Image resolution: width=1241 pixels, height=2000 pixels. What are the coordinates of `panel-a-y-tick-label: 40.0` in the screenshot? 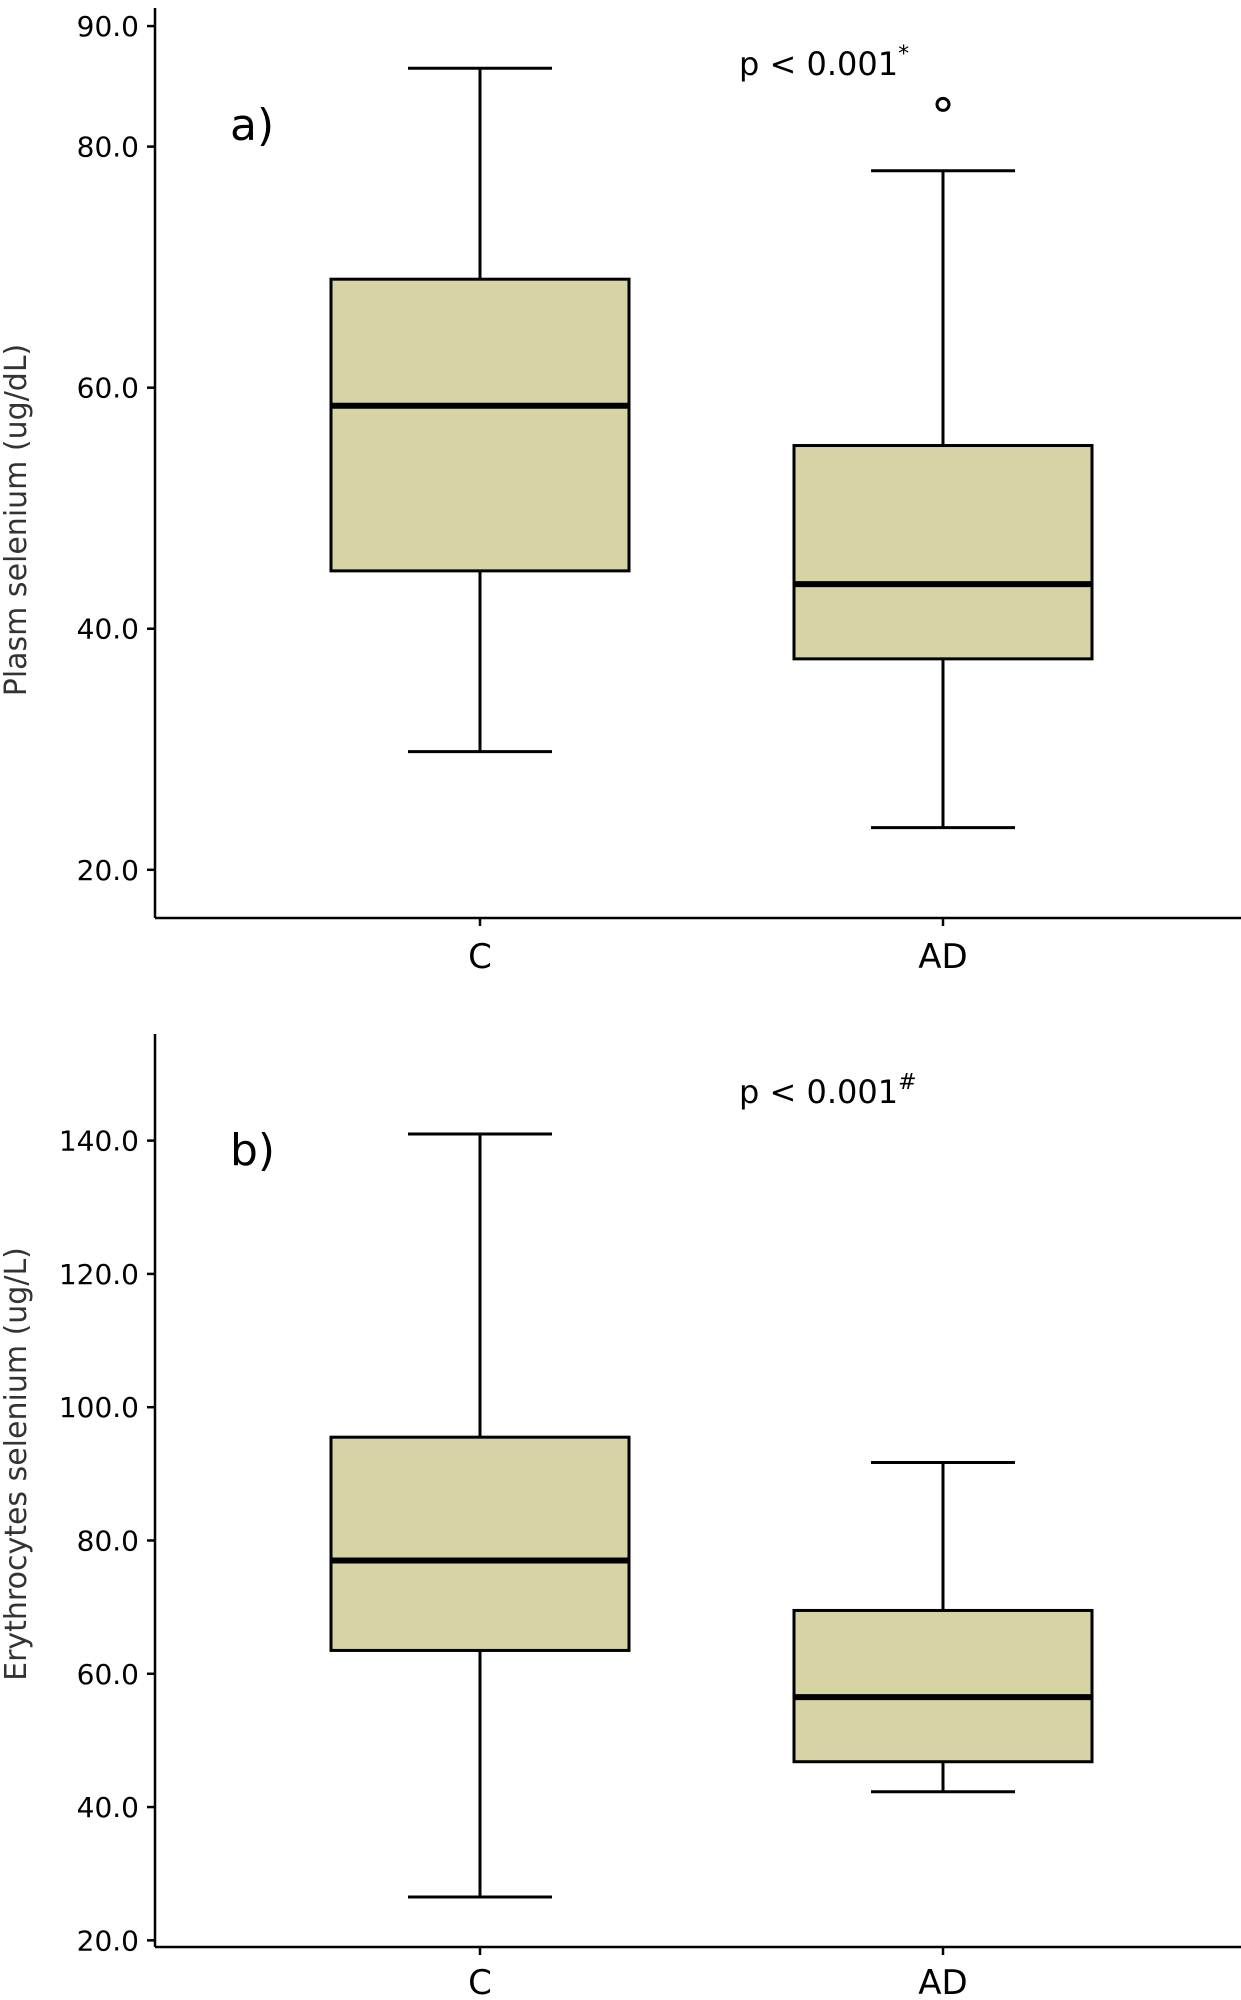 It's located at (108, 629).